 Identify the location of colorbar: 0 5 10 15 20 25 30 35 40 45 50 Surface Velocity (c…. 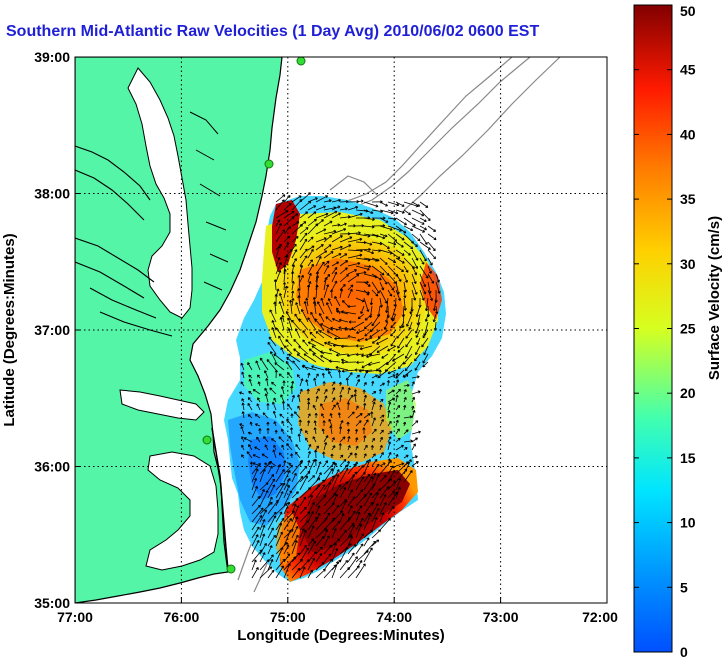
(678, 331).